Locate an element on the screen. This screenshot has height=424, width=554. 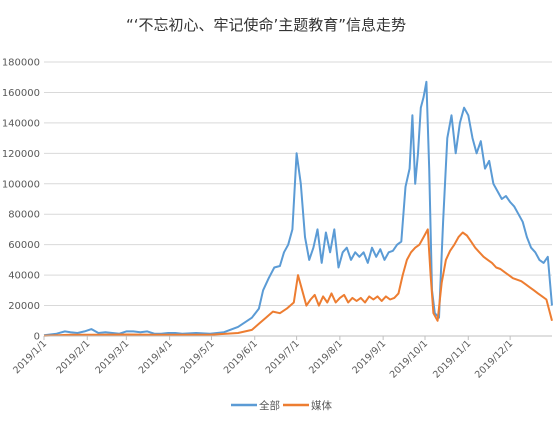
legend: 全部 媒体 is located at coordinates (281, 405).